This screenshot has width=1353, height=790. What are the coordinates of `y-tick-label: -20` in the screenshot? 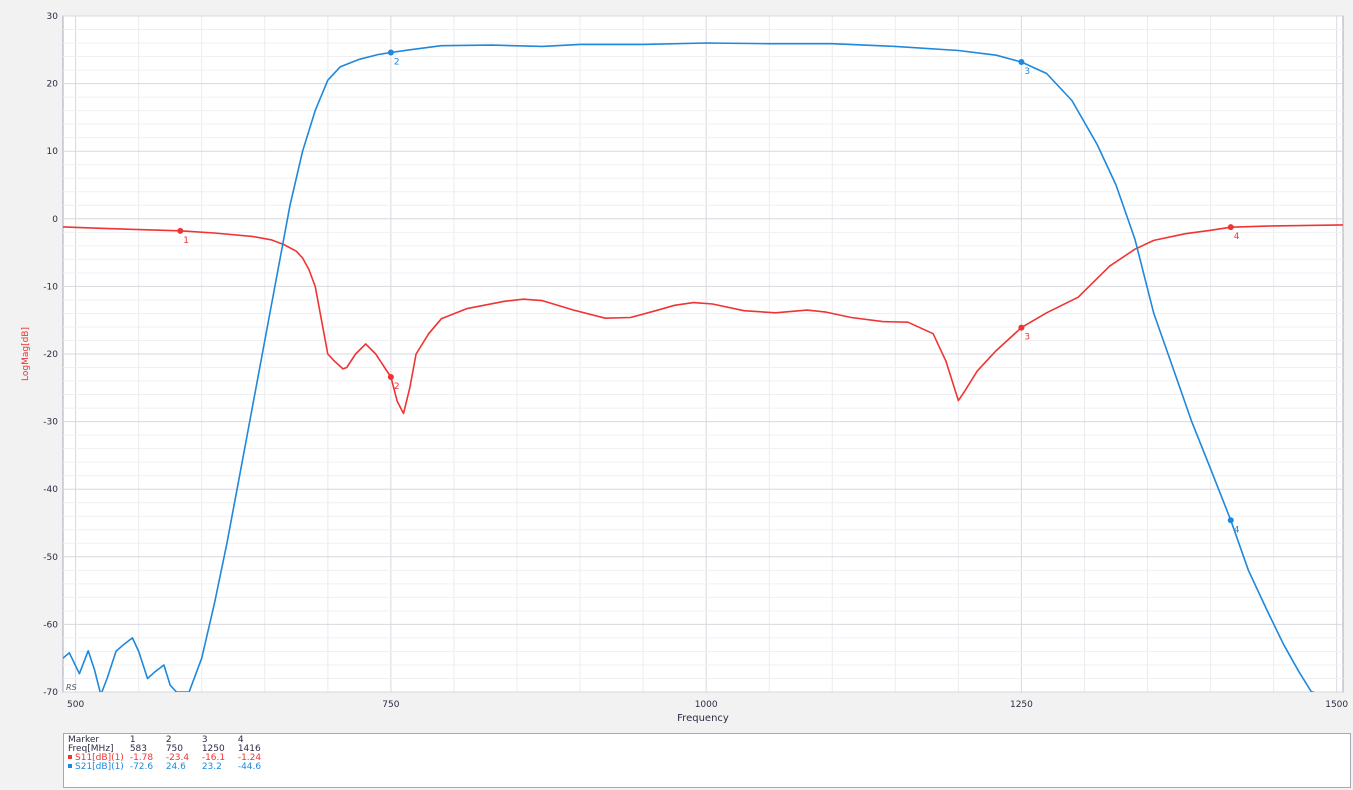 It's located at (50, 355).